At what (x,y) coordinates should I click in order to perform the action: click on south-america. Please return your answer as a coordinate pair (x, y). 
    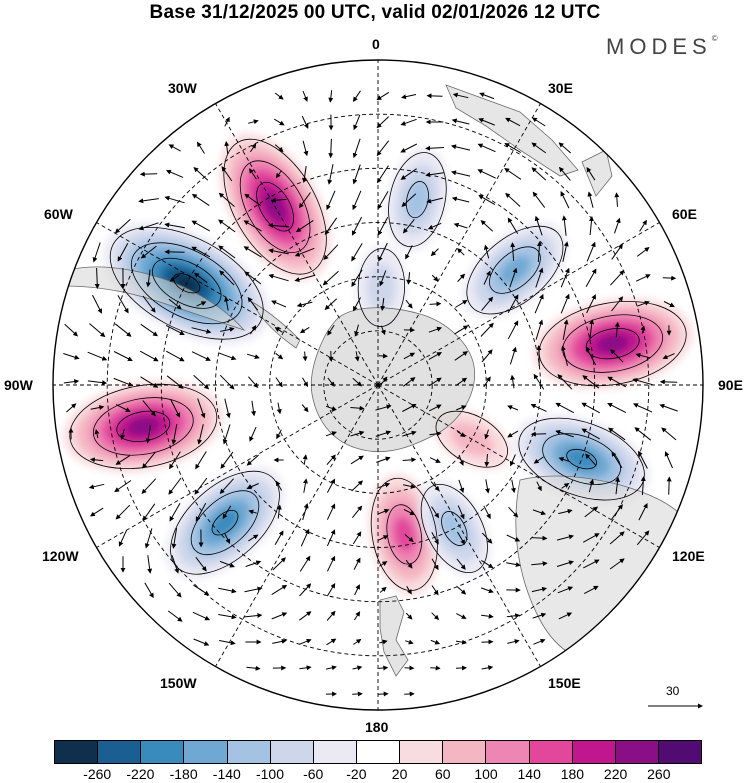
    Looking at the image, I should click on (154, 298).